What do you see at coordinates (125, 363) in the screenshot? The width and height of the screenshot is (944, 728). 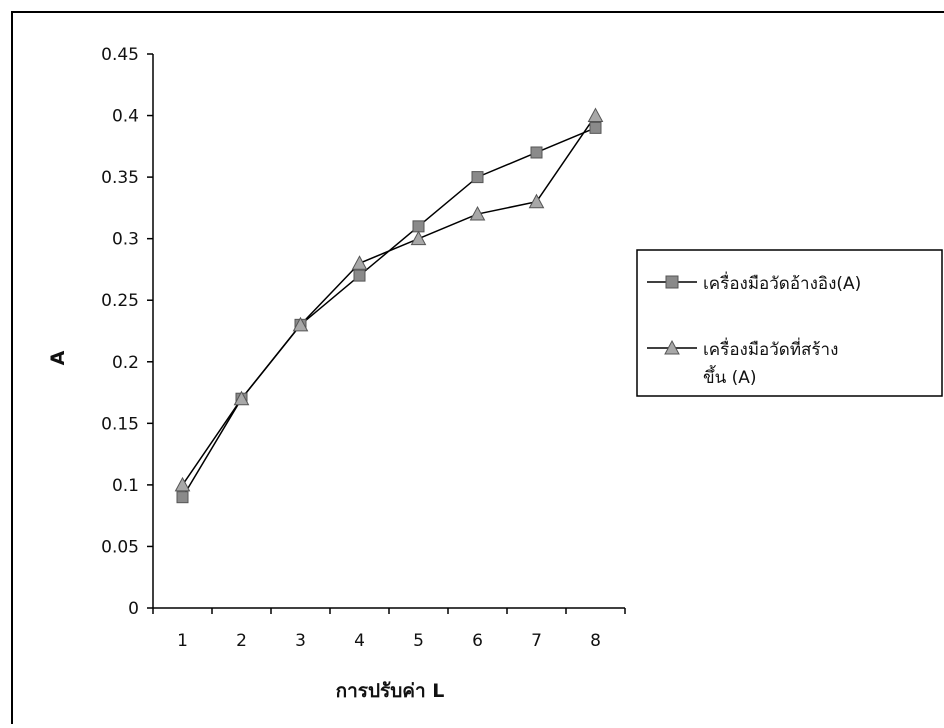 I see `y-tick-label: 0.2` at bounding box center [125, 363].